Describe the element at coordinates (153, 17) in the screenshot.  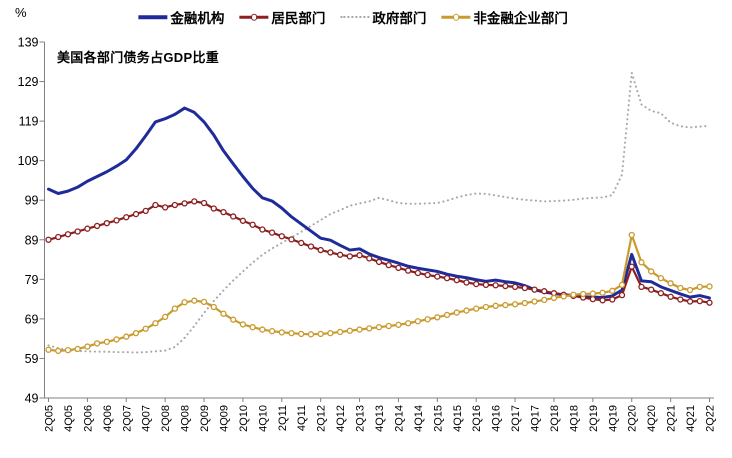
I see `legend-line-sample-financial` at that location.